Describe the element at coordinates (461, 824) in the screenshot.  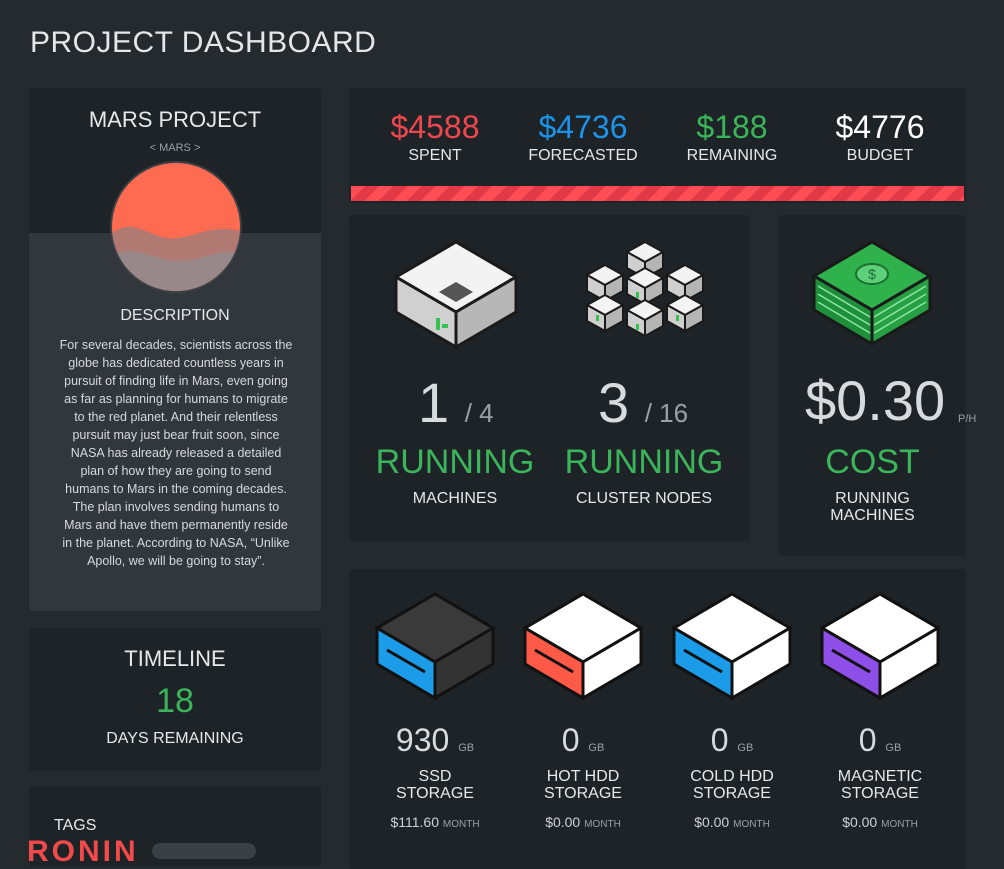
I see `ssd-period: MONTH` at that location.